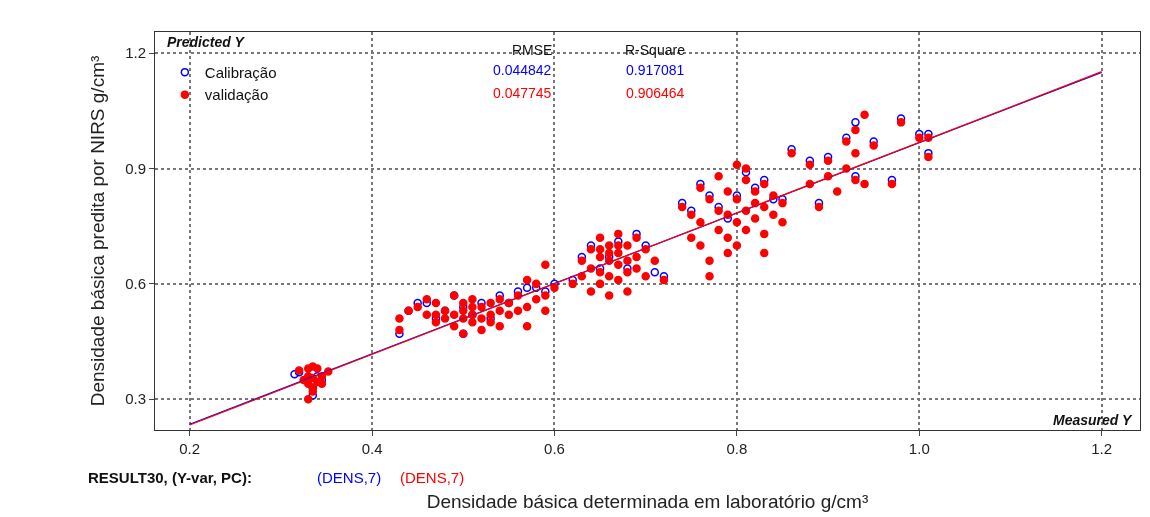 The height and width of the screenshot is (517, 1150). What do you see at coordinates (919, 448) in the screenshot?
I see `x-tick-label: 1.0` at bounding box center [919, 448].